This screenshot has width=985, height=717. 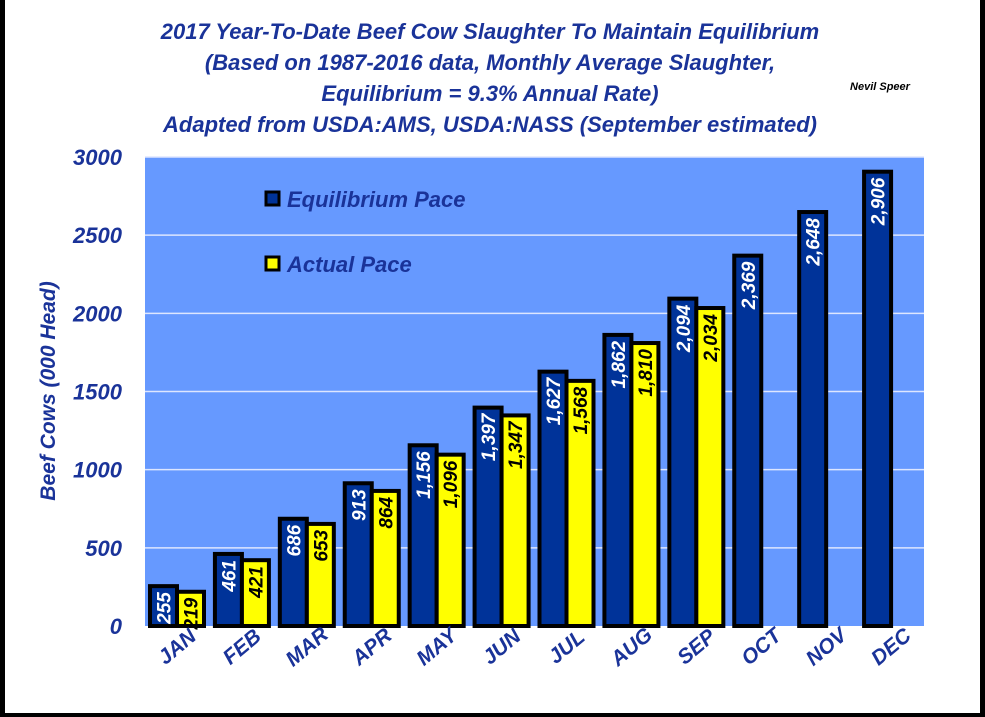 What do you see at coordinates (749, 285) in the screenshot?
I see `data-label: 2,369` at bounding box center [749, 285].